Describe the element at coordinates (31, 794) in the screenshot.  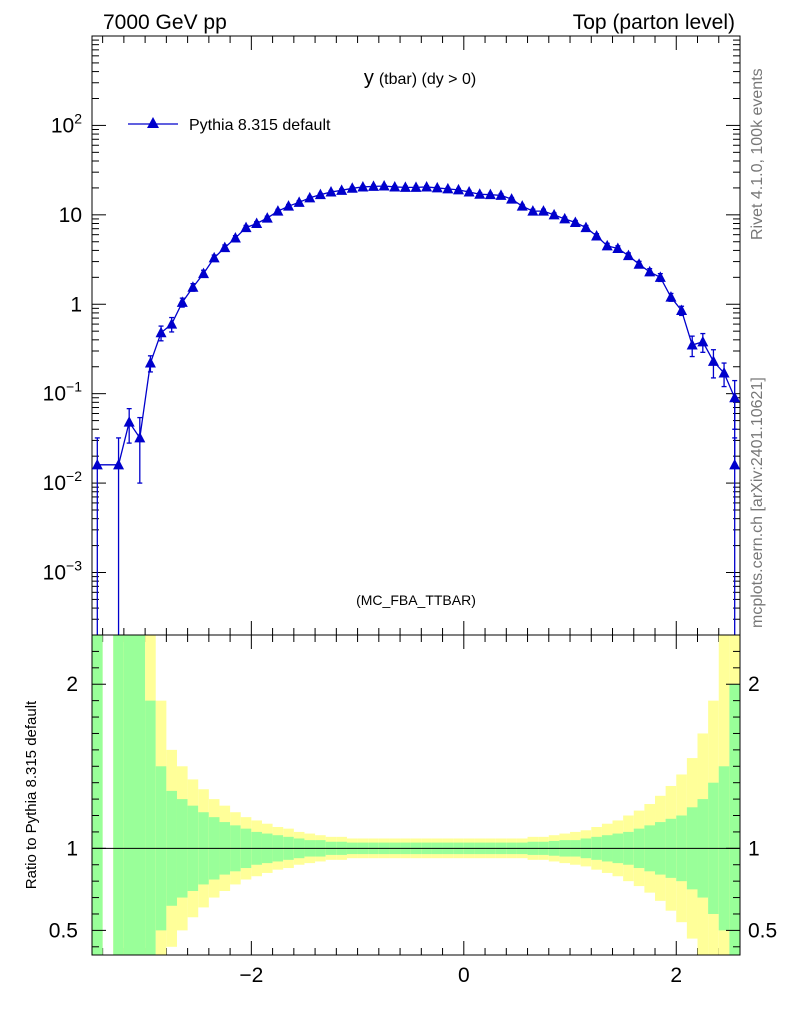
I see `ratio-ylabel: Ratio to Pythia 8.315 default` at that location.